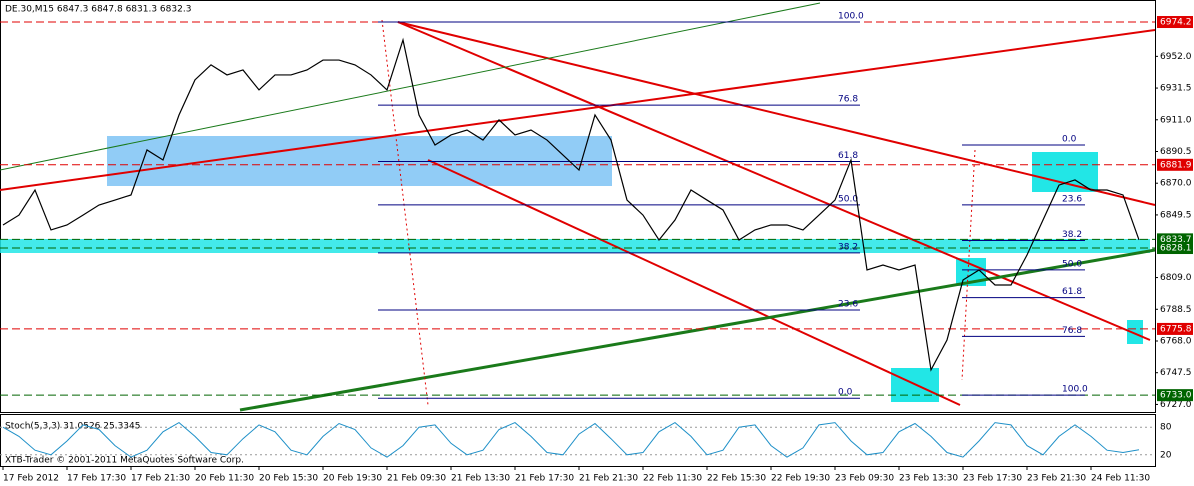 This screenshot has height=486, width=1194. What do you see at coordinates (1176, 310) in the screenshot?
I see `y-tick-label: 6788.5` at bounding box center [1176, 310].